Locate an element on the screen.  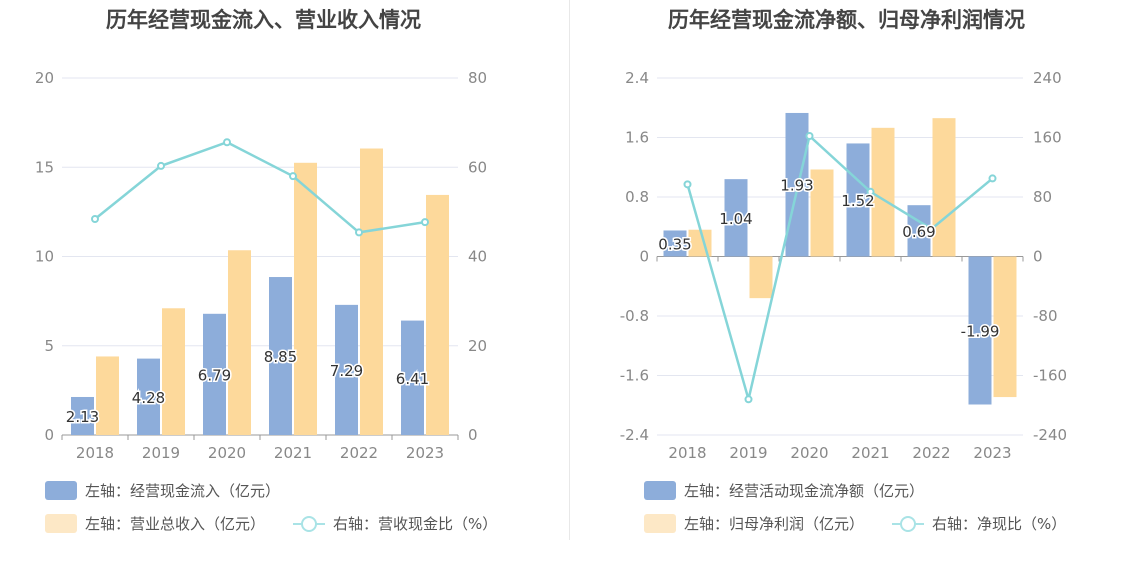
legend-label: 左轴：经营活动现金流净额（亿元） is located at coordinates (804, 491).